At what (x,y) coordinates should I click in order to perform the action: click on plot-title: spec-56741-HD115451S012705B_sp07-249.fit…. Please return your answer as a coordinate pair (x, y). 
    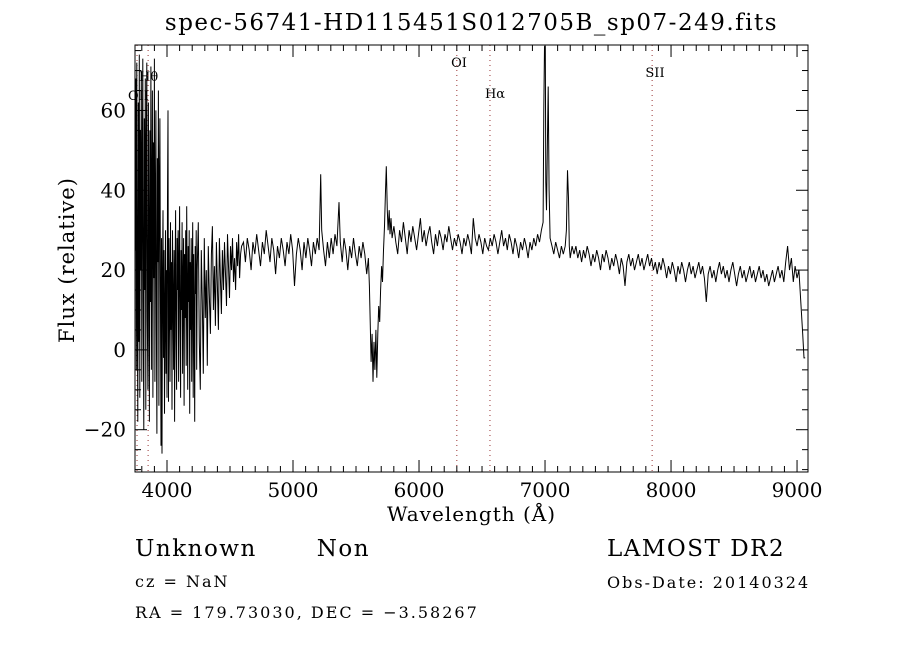
    Looking at the image, I should click on (471, 23).